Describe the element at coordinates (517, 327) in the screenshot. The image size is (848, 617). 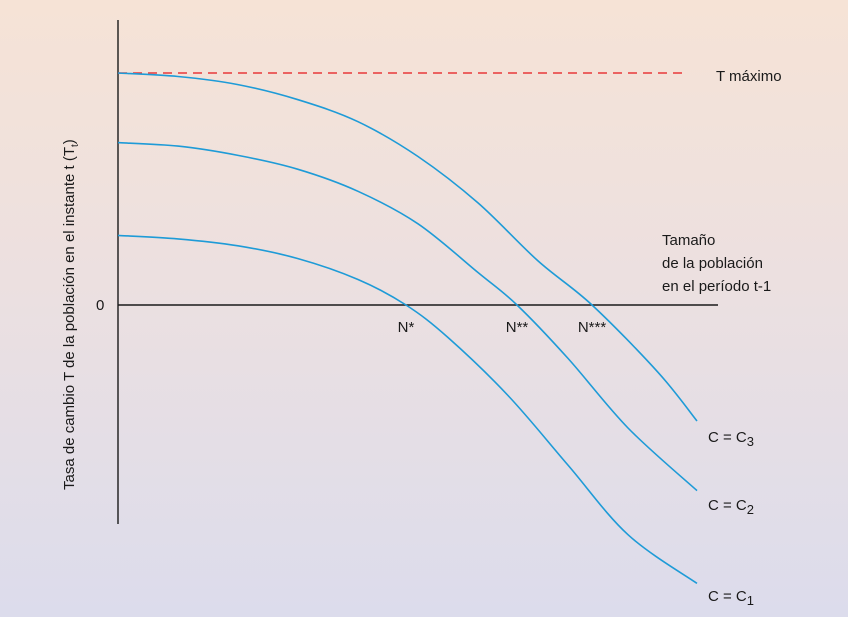
I see `equilibrium-label-n2: N**` at that location.